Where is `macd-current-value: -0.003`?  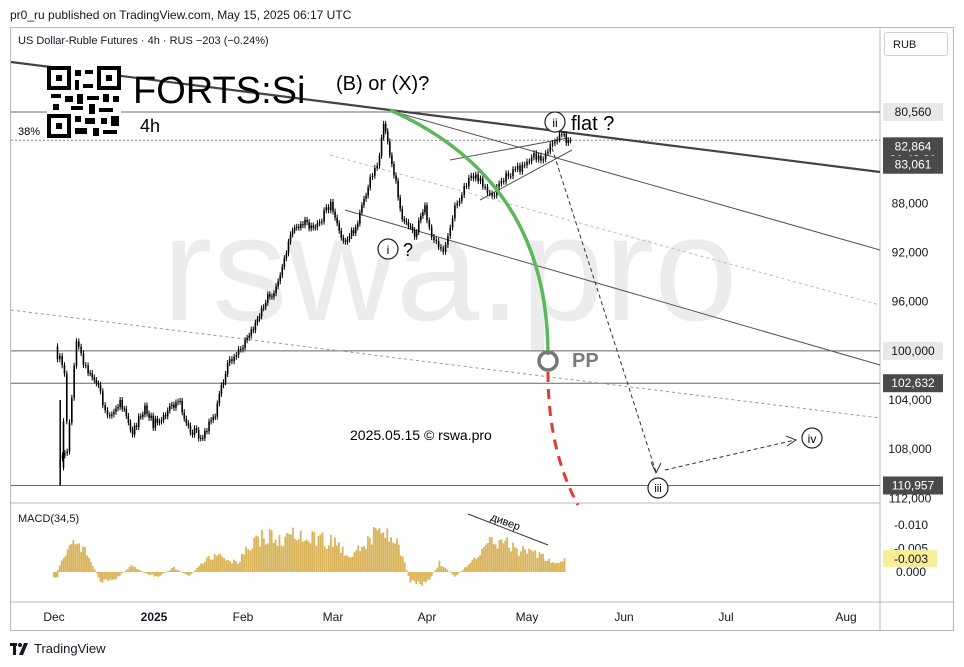
macd-current-value: -0.003 is located at coordinates (911, 559).